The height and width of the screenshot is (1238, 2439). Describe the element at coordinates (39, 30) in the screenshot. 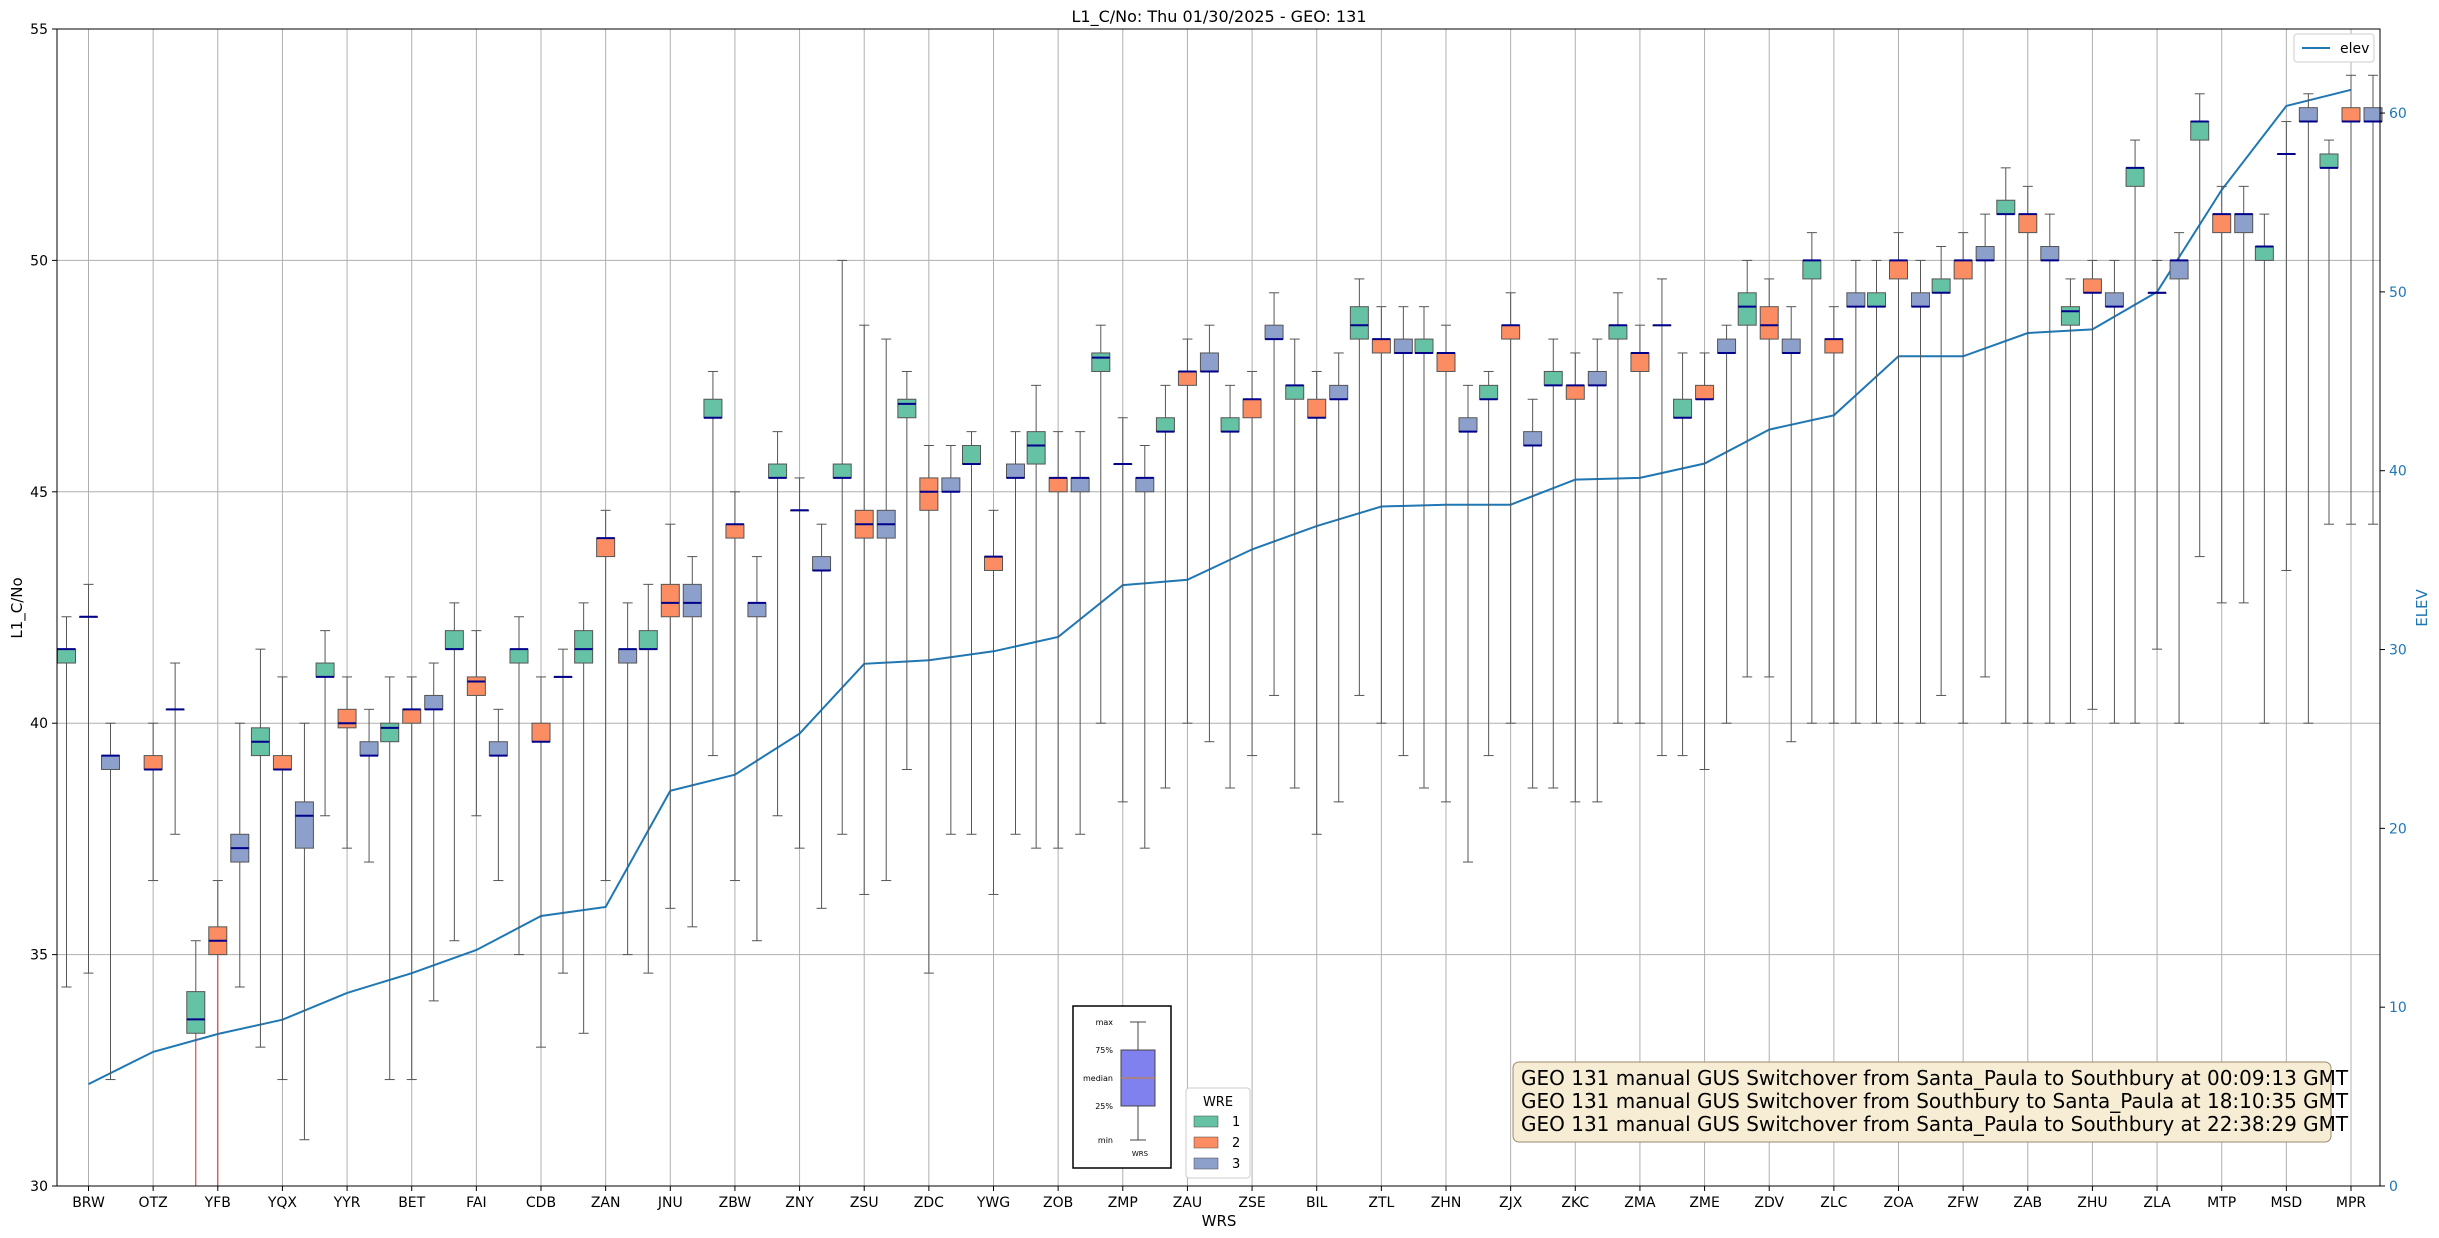

I see `y-tick-label: 55` at that location.